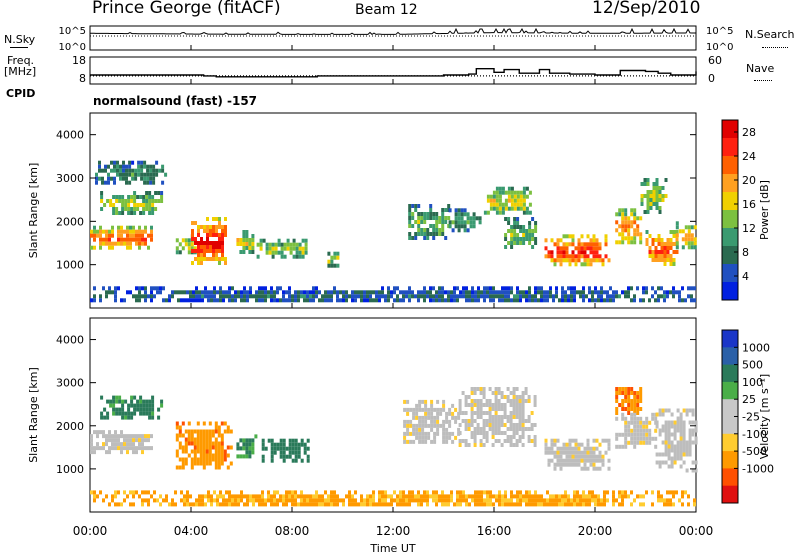 The width and height of the screenshot is (800, 554). What do you see at coordinates (393, 531) in the screenshot?
I see `xtick-label: 12:00` at bounding box center [393, 531].